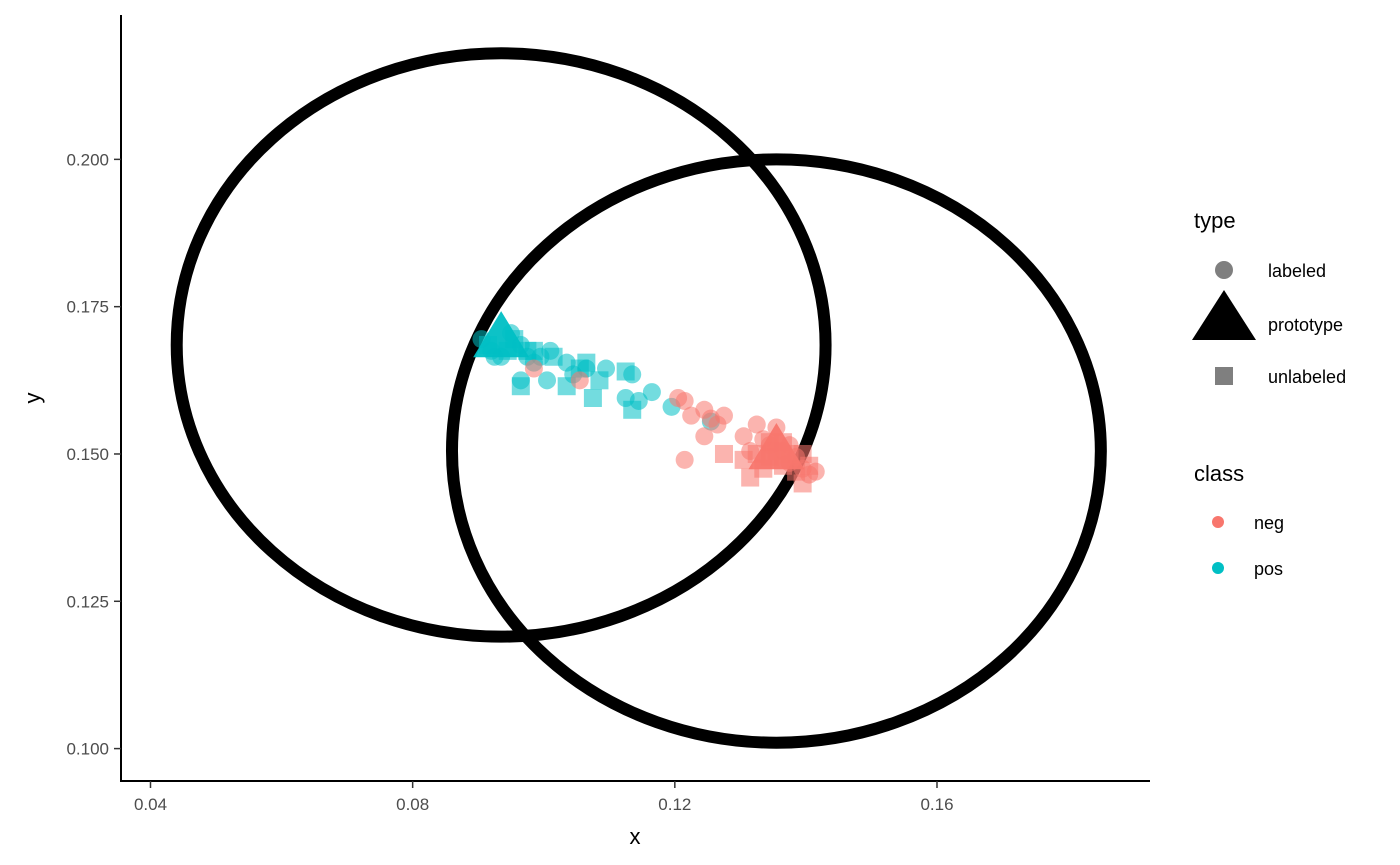 This screenshot has width=1400, height=865. I want to click on legend-label-neg: neg, so click(1269, 523).